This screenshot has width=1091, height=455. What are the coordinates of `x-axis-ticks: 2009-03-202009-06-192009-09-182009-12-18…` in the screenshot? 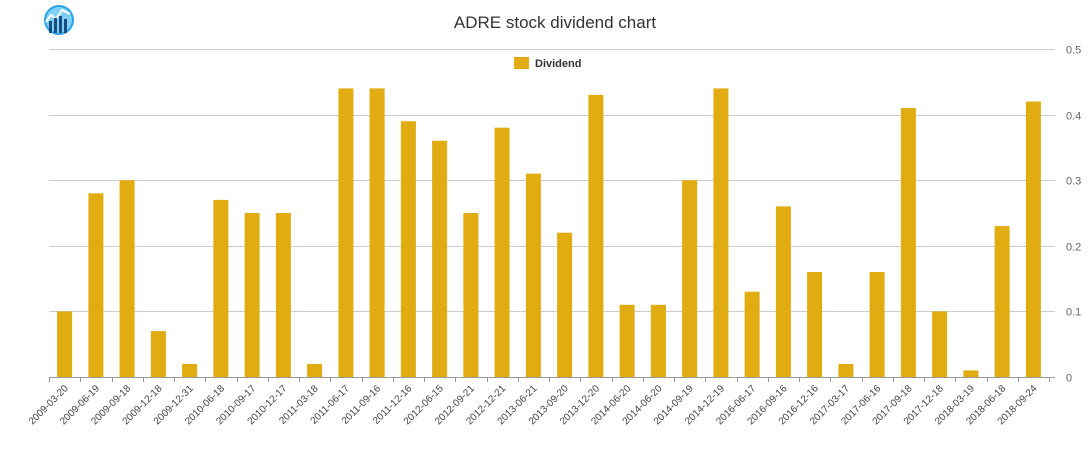 It's located at (538, 402).